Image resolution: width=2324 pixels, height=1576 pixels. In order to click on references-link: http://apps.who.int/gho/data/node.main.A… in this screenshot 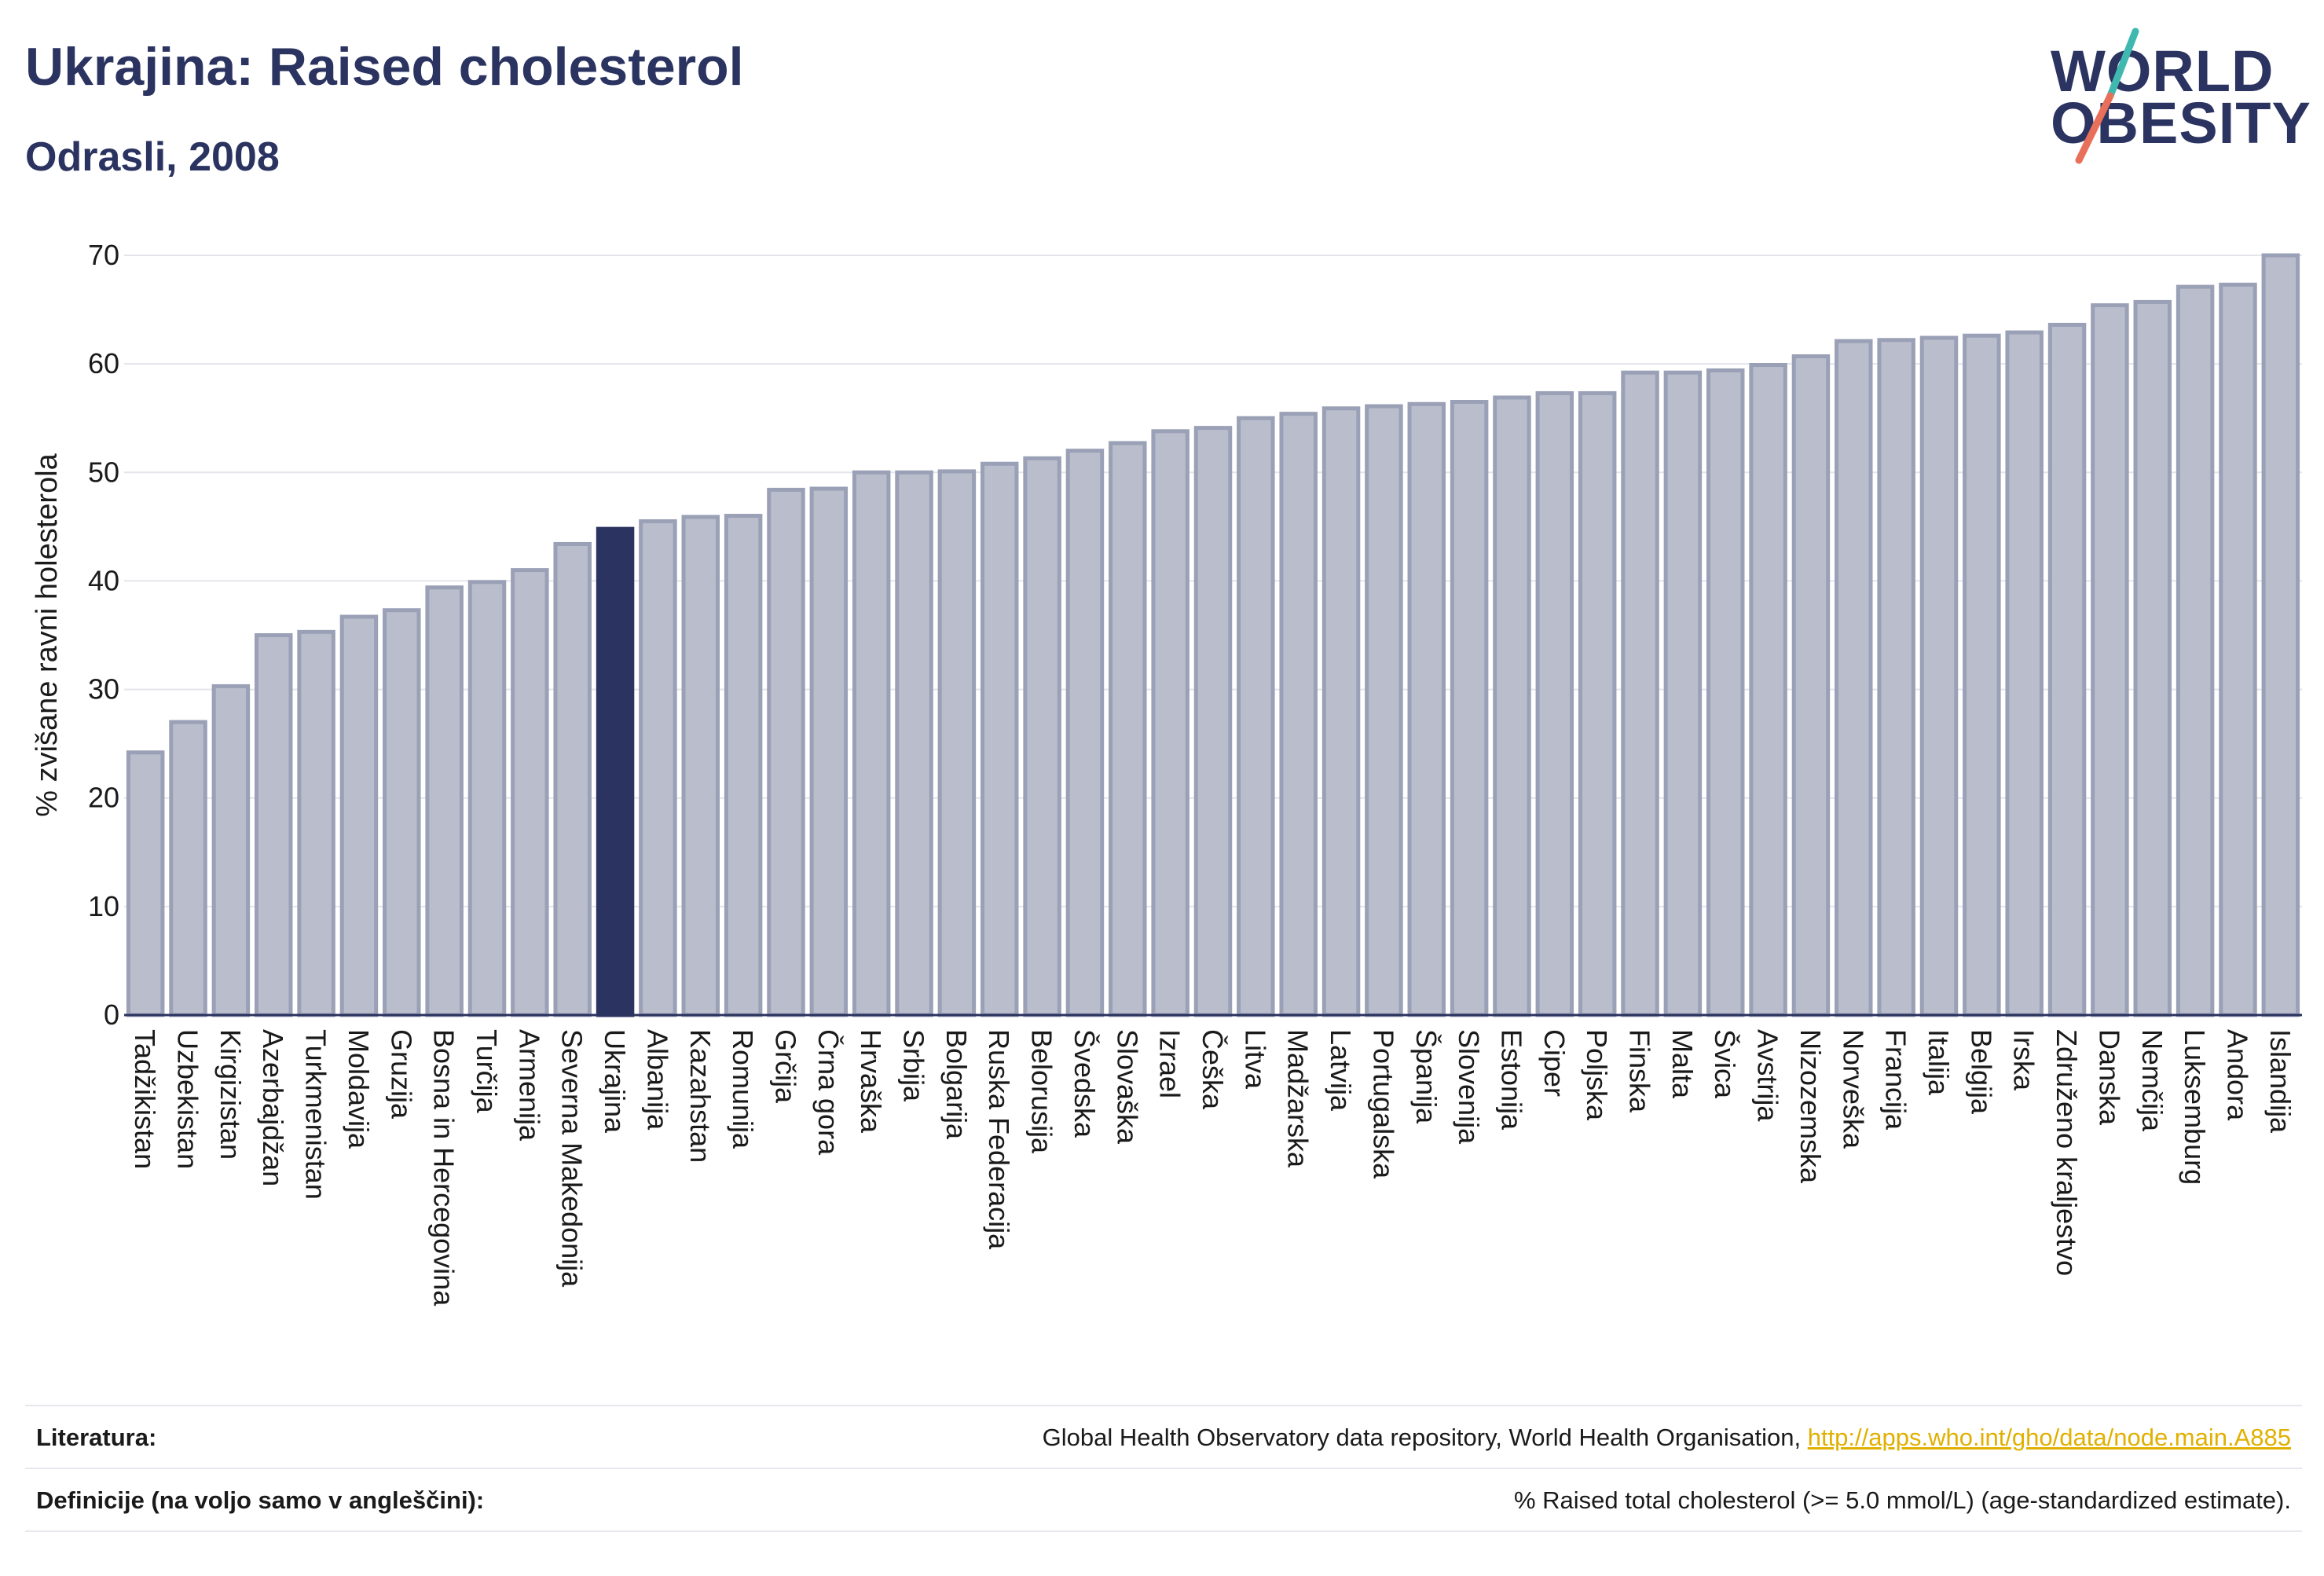, I will do `click(2049, 1437)`.